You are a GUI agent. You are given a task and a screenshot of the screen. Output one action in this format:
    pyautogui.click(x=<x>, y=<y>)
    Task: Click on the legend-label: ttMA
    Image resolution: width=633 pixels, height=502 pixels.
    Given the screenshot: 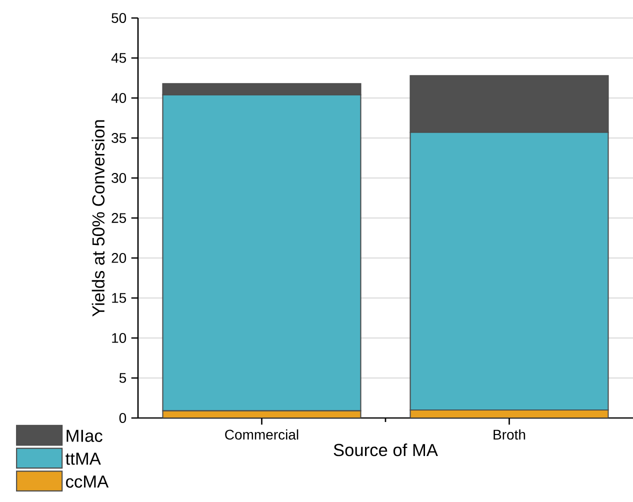 What is the action you would take?
    pyautogui.click(x=83, y=458)
    